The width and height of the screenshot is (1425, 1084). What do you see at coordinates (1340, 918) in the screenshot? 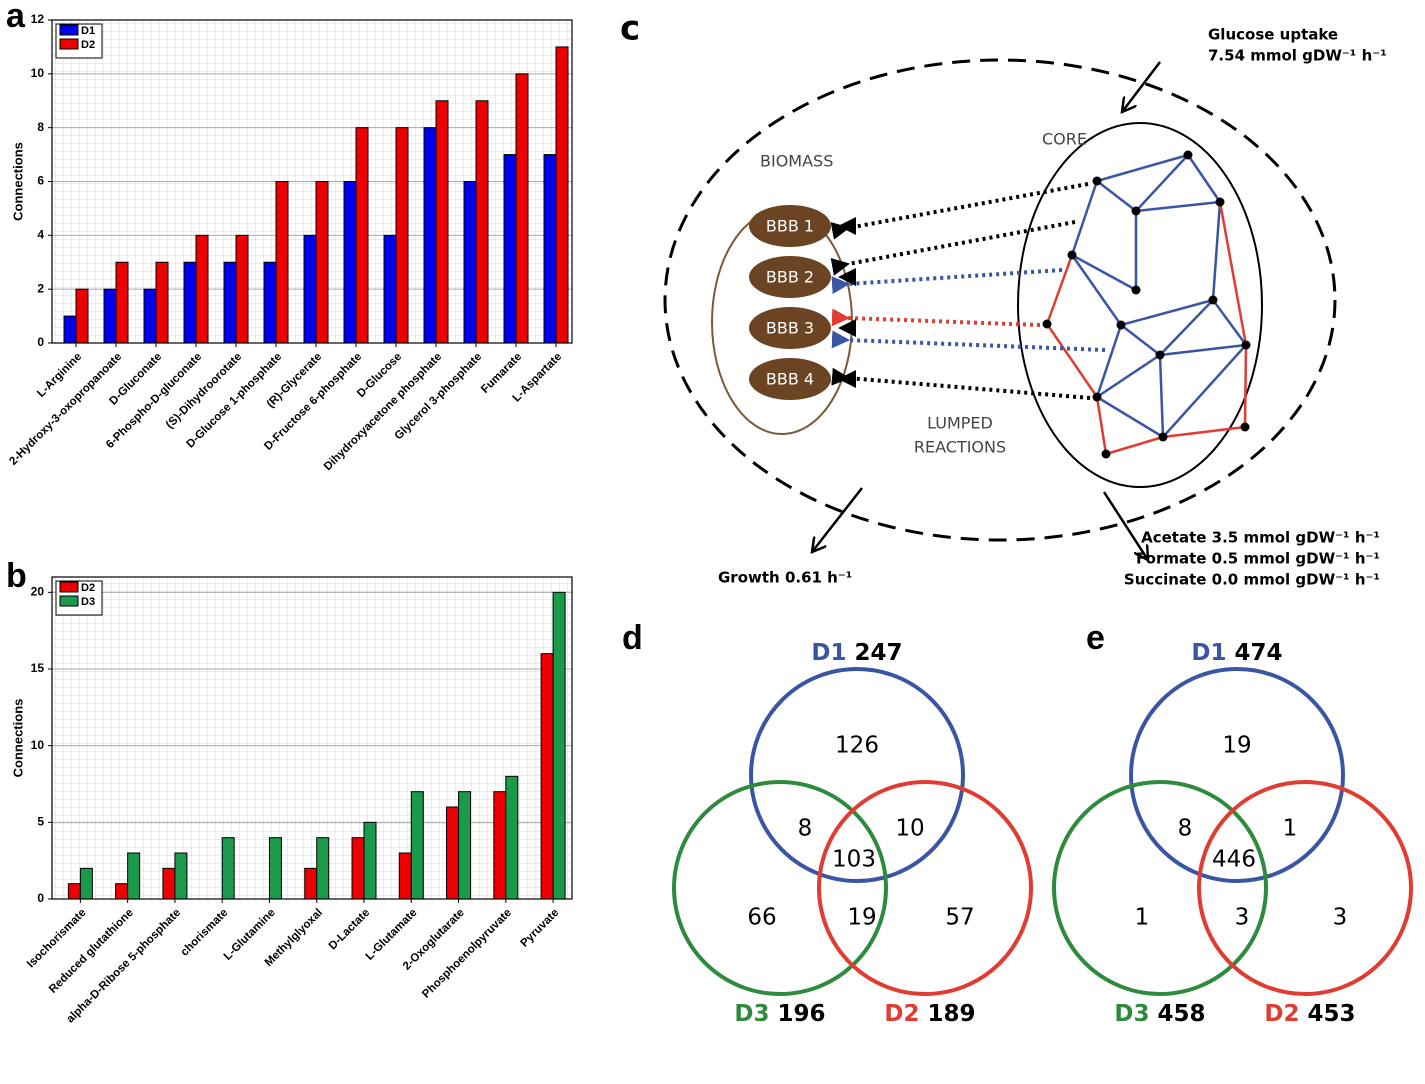
I see `venn-count: 3` at bounding box center [1340, 918].